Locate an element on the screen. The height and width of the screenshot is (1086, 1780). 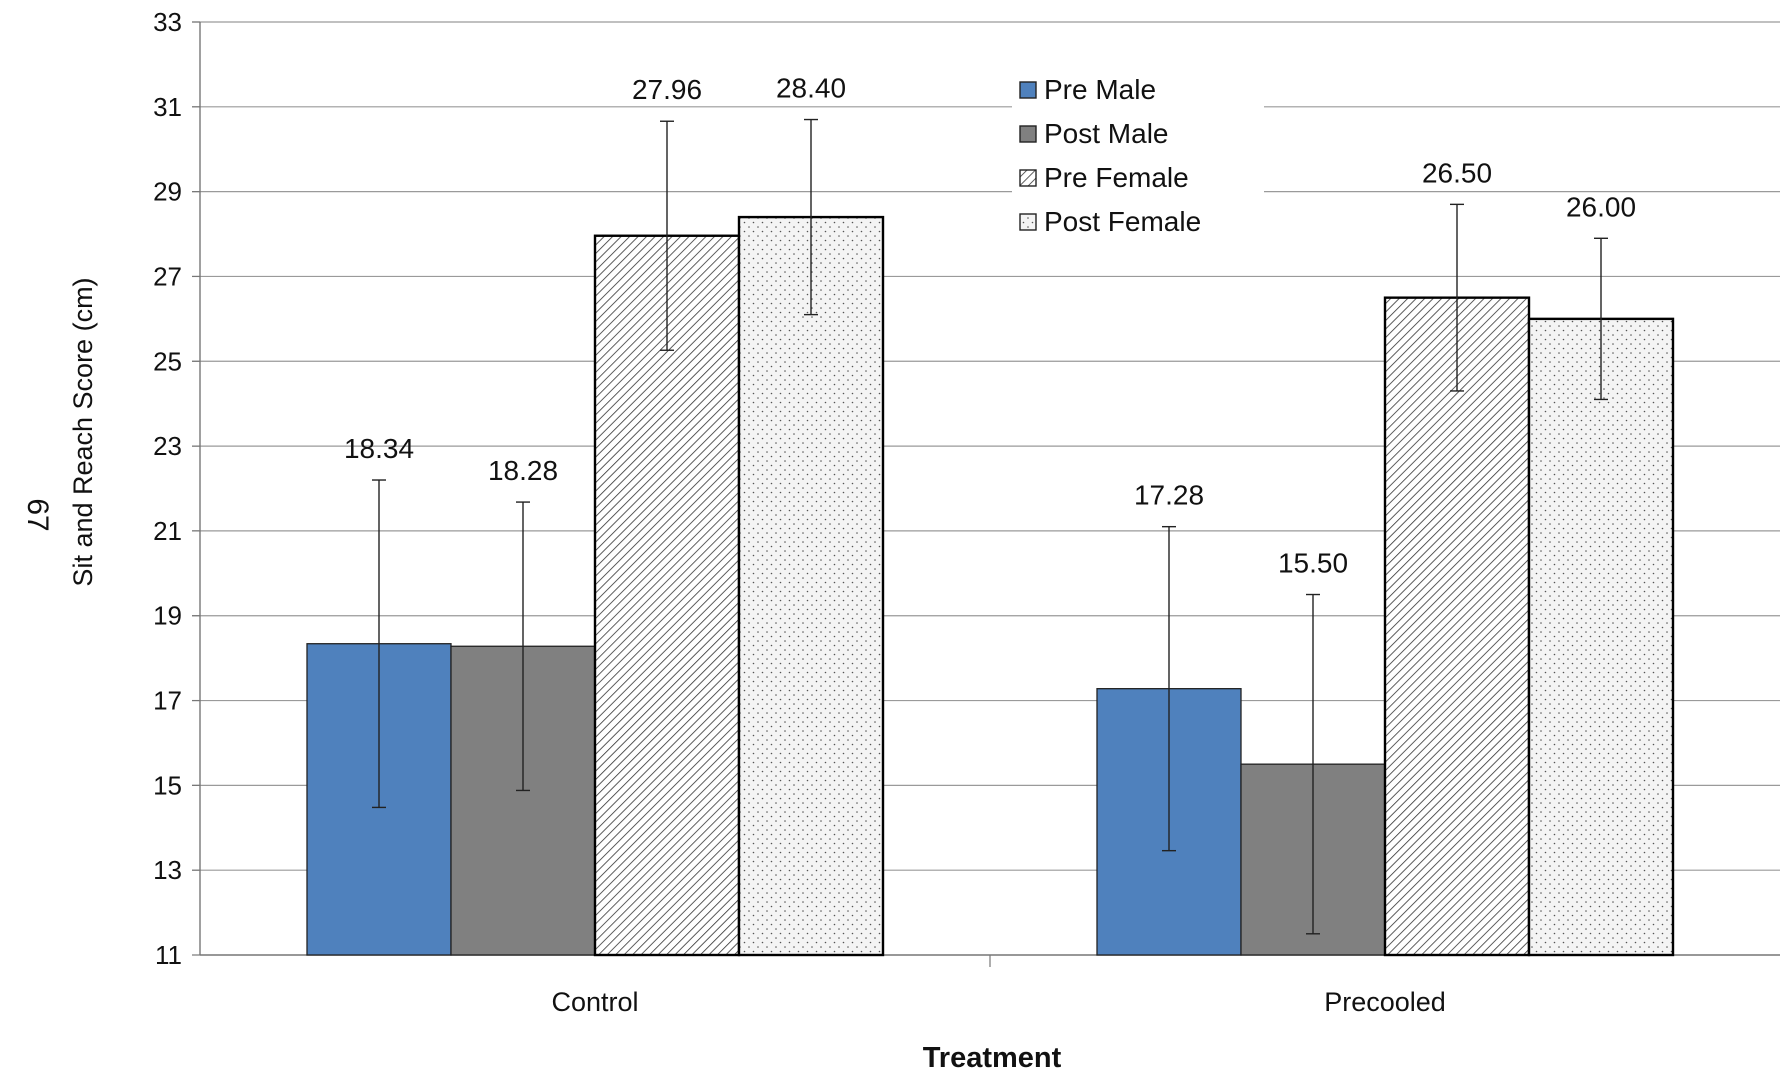
y-tick-label: 15 is located at coordinates (167, 785).